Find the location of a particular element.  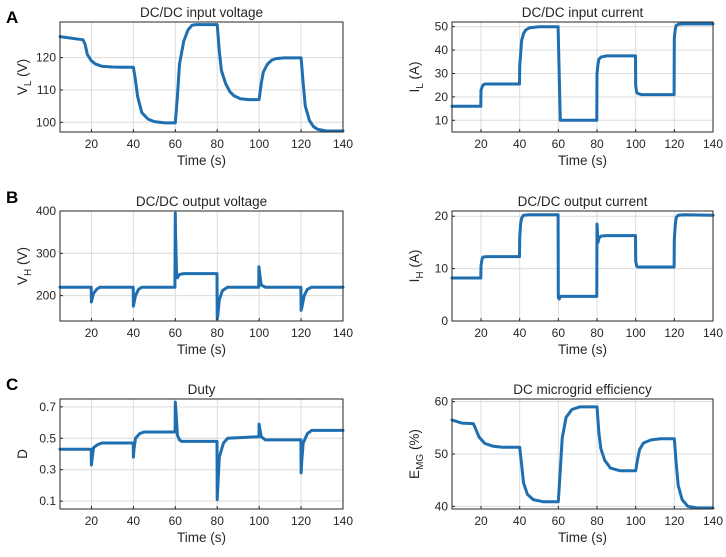

chart-title: Duty is located at coordinates (202, 389).